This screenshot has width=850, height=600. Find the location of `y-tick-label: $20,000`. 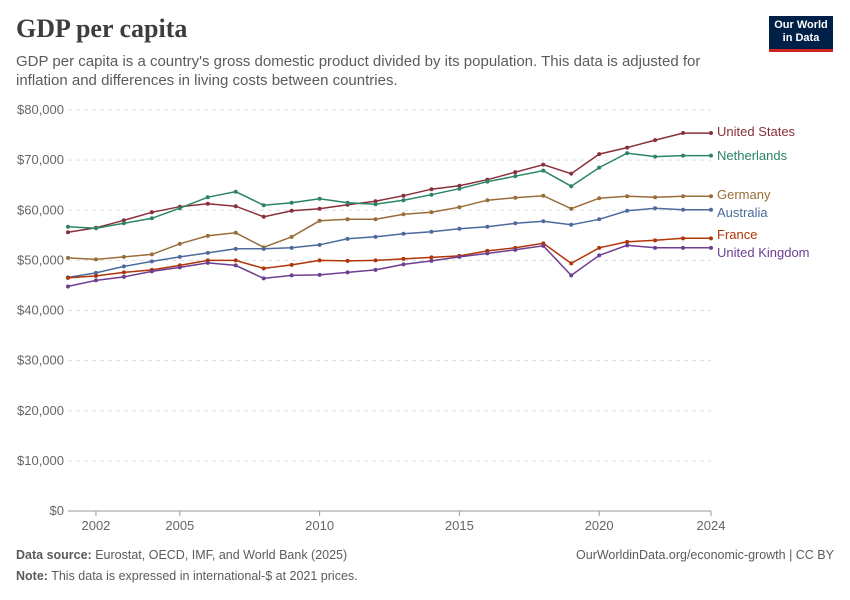

y-tick-label: $20,000 is located at coordinates (40, 410).